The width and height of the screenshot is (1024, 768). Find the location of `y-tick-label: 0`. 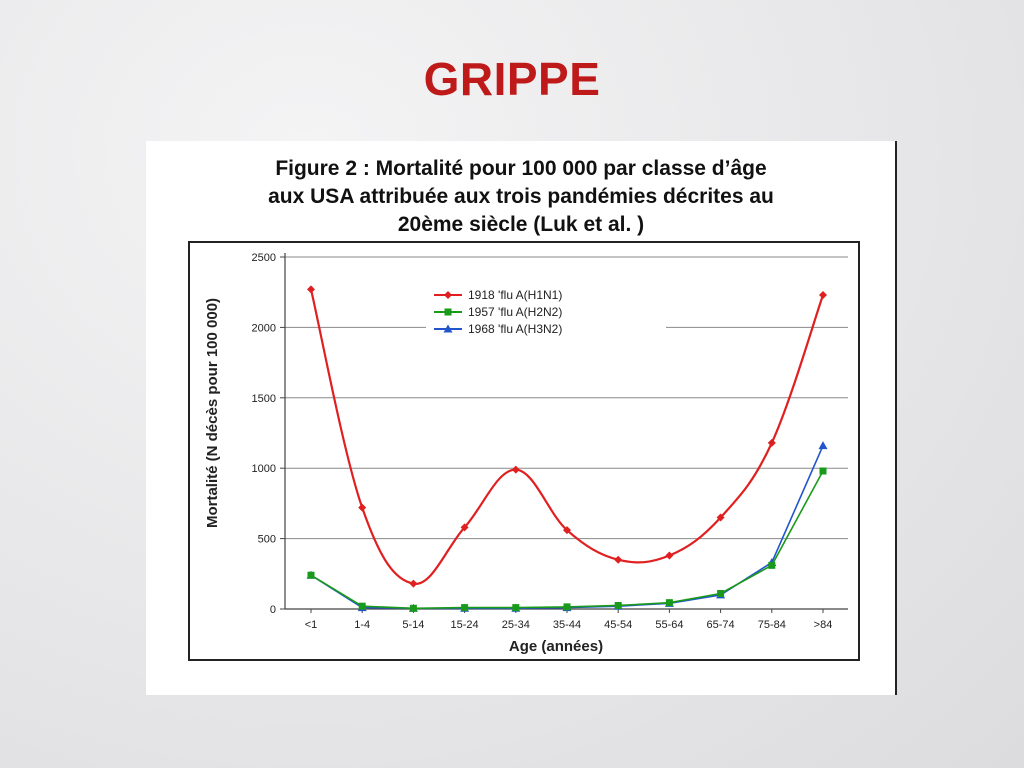

y-tick-label: 0 is located at coordinates (273, 610).